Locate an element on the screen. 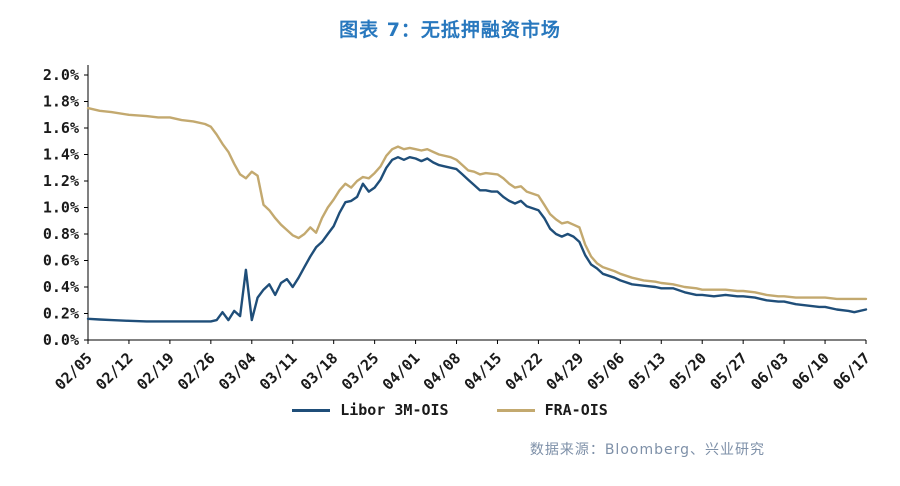 This screenshot has width=900, height=486. x-tick-label: 03/25 is located at coordinates (360, 371).